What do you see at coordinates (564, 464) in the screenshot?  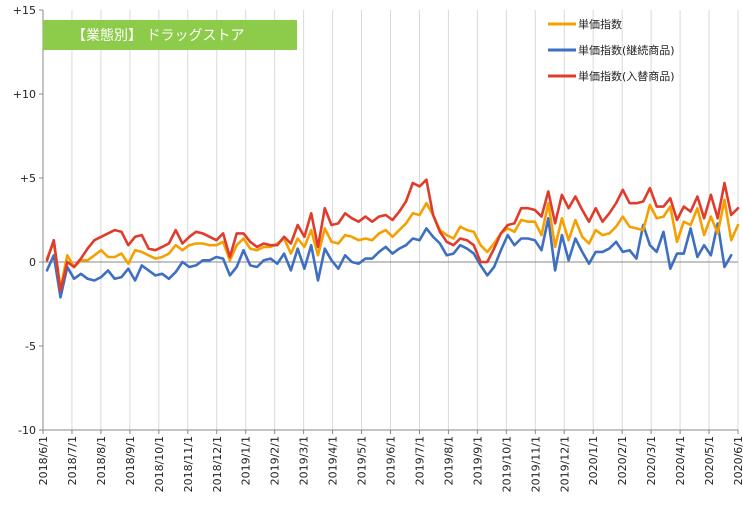 I see `x-tick-label: 2019/12/1` at bounding box center [564, 464].